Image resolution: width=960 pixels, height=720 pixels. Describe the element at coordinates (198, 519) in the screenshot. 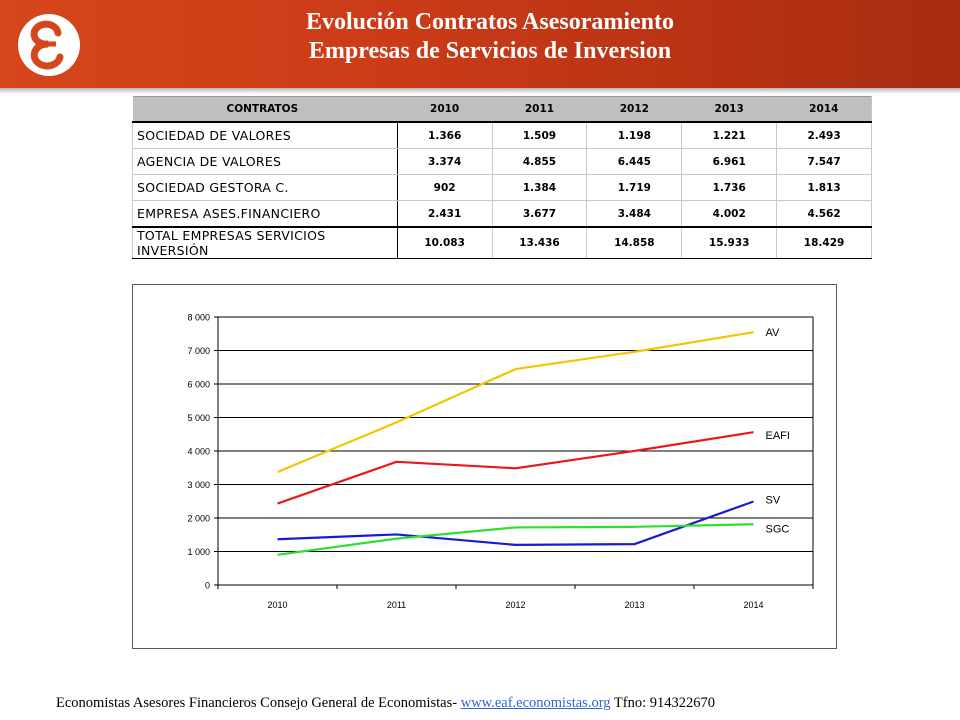

I see `y-tick-label: 2 000` at that location.